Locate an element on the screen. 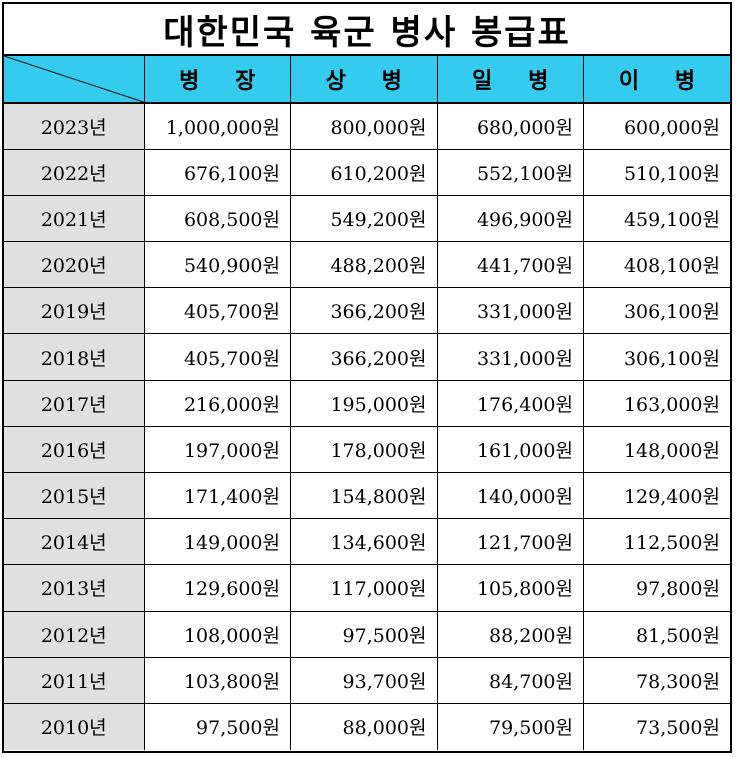  salary-cell: 608,500원 is located at coordinates (217, 219).